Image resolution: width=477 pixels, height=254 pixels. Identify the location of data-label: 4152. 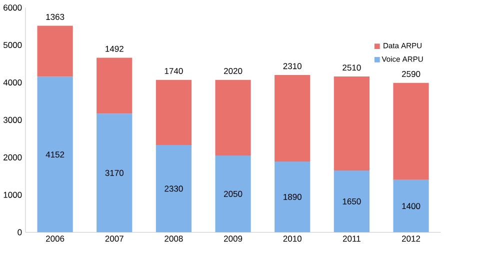
(55, 154).